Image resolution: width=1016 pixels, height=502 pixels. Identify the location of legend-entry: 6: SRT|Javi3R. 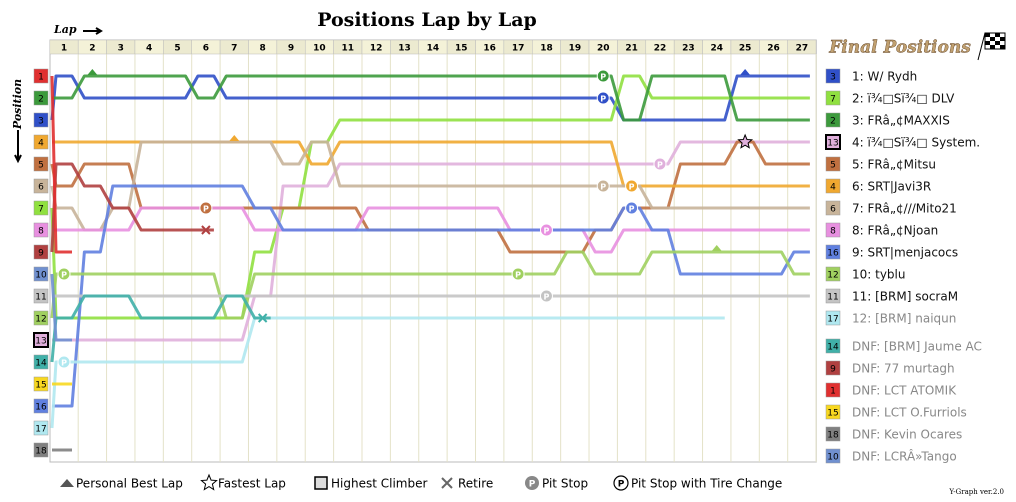
(891, 187).